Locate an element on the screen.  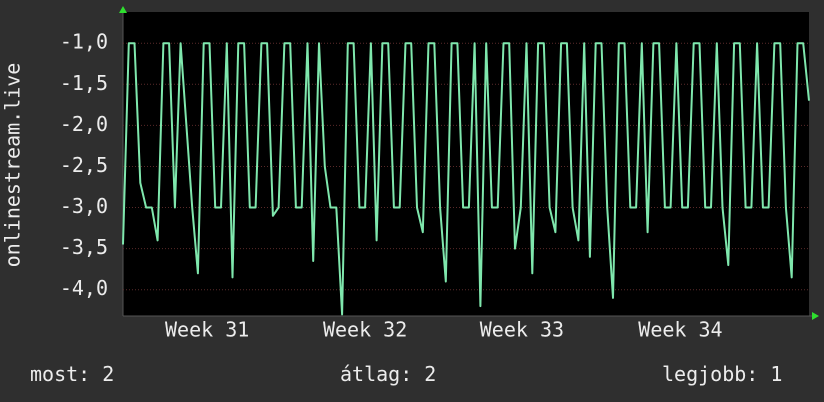
y-tick-label: -1,5 is located at coordinates (84, 83).